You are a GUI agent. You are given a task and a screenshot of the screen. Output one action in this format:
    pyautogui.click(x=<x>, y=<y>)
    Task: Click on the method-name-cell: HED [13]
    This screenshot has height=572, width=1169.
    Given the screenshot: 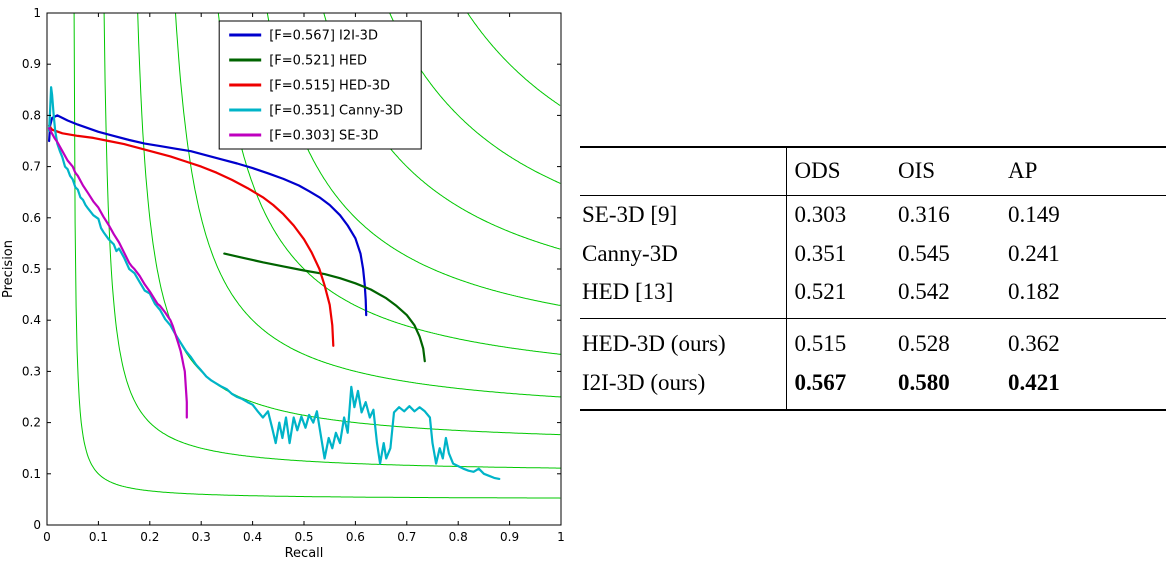 What is the action you would take?
    pyautogui.click(x=628, y=292)
    